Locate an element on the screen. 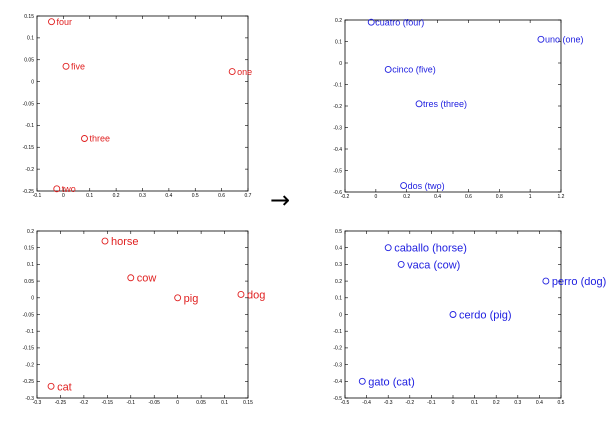 The height and width of the screenshot is (430, 607). point-label: dos (two) is located at coordinates (426, 186).